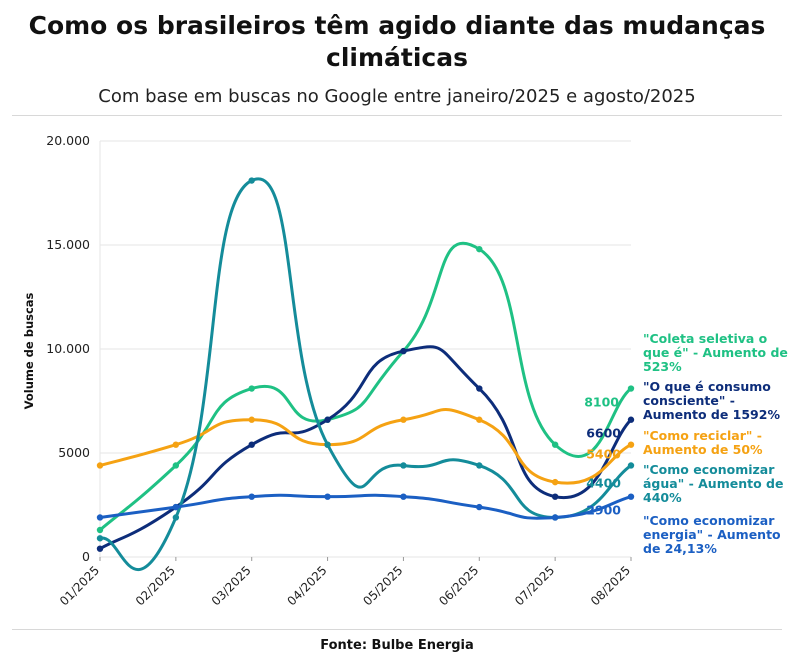 The image size is (794, 666). What do you see at coordinates (397, 629) in the screenshot?
I see `bottom-divider` at bounding box center [397, 629].